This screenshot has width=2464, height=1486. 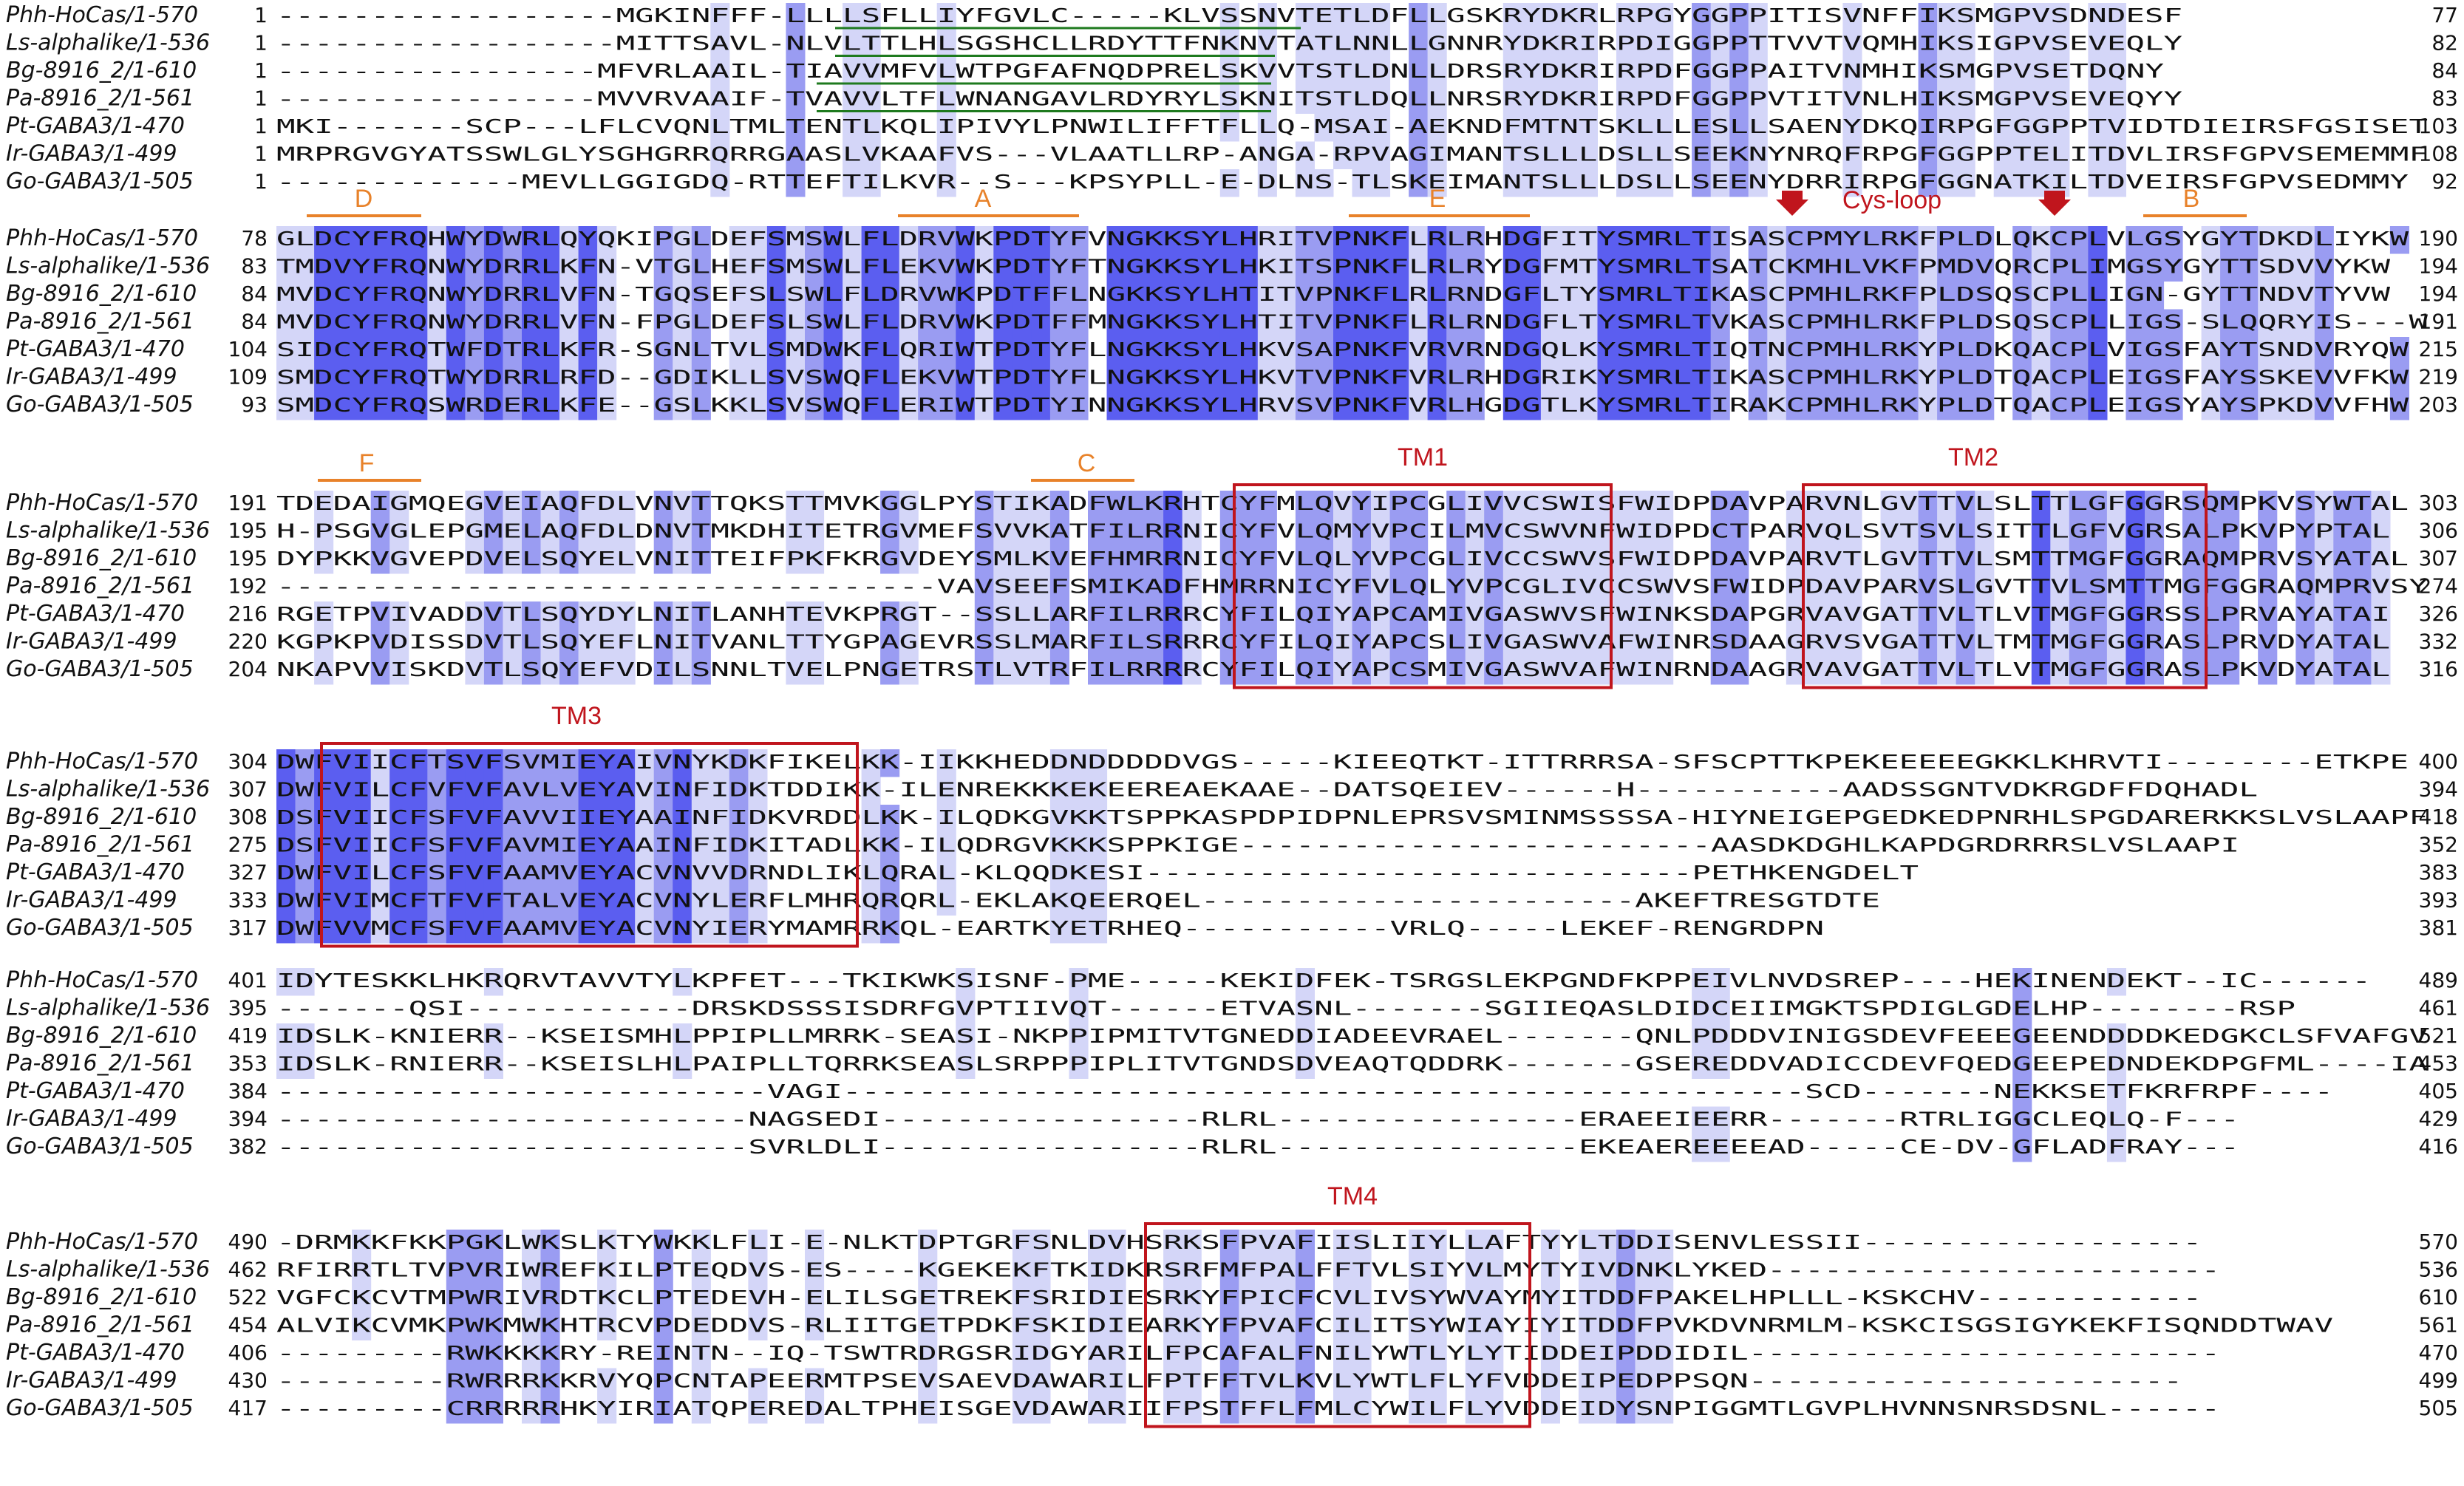 What do you see at coordinates (255, 238) in the screenshot?
I see `start-position: 78` at bounding box center [255, 238].